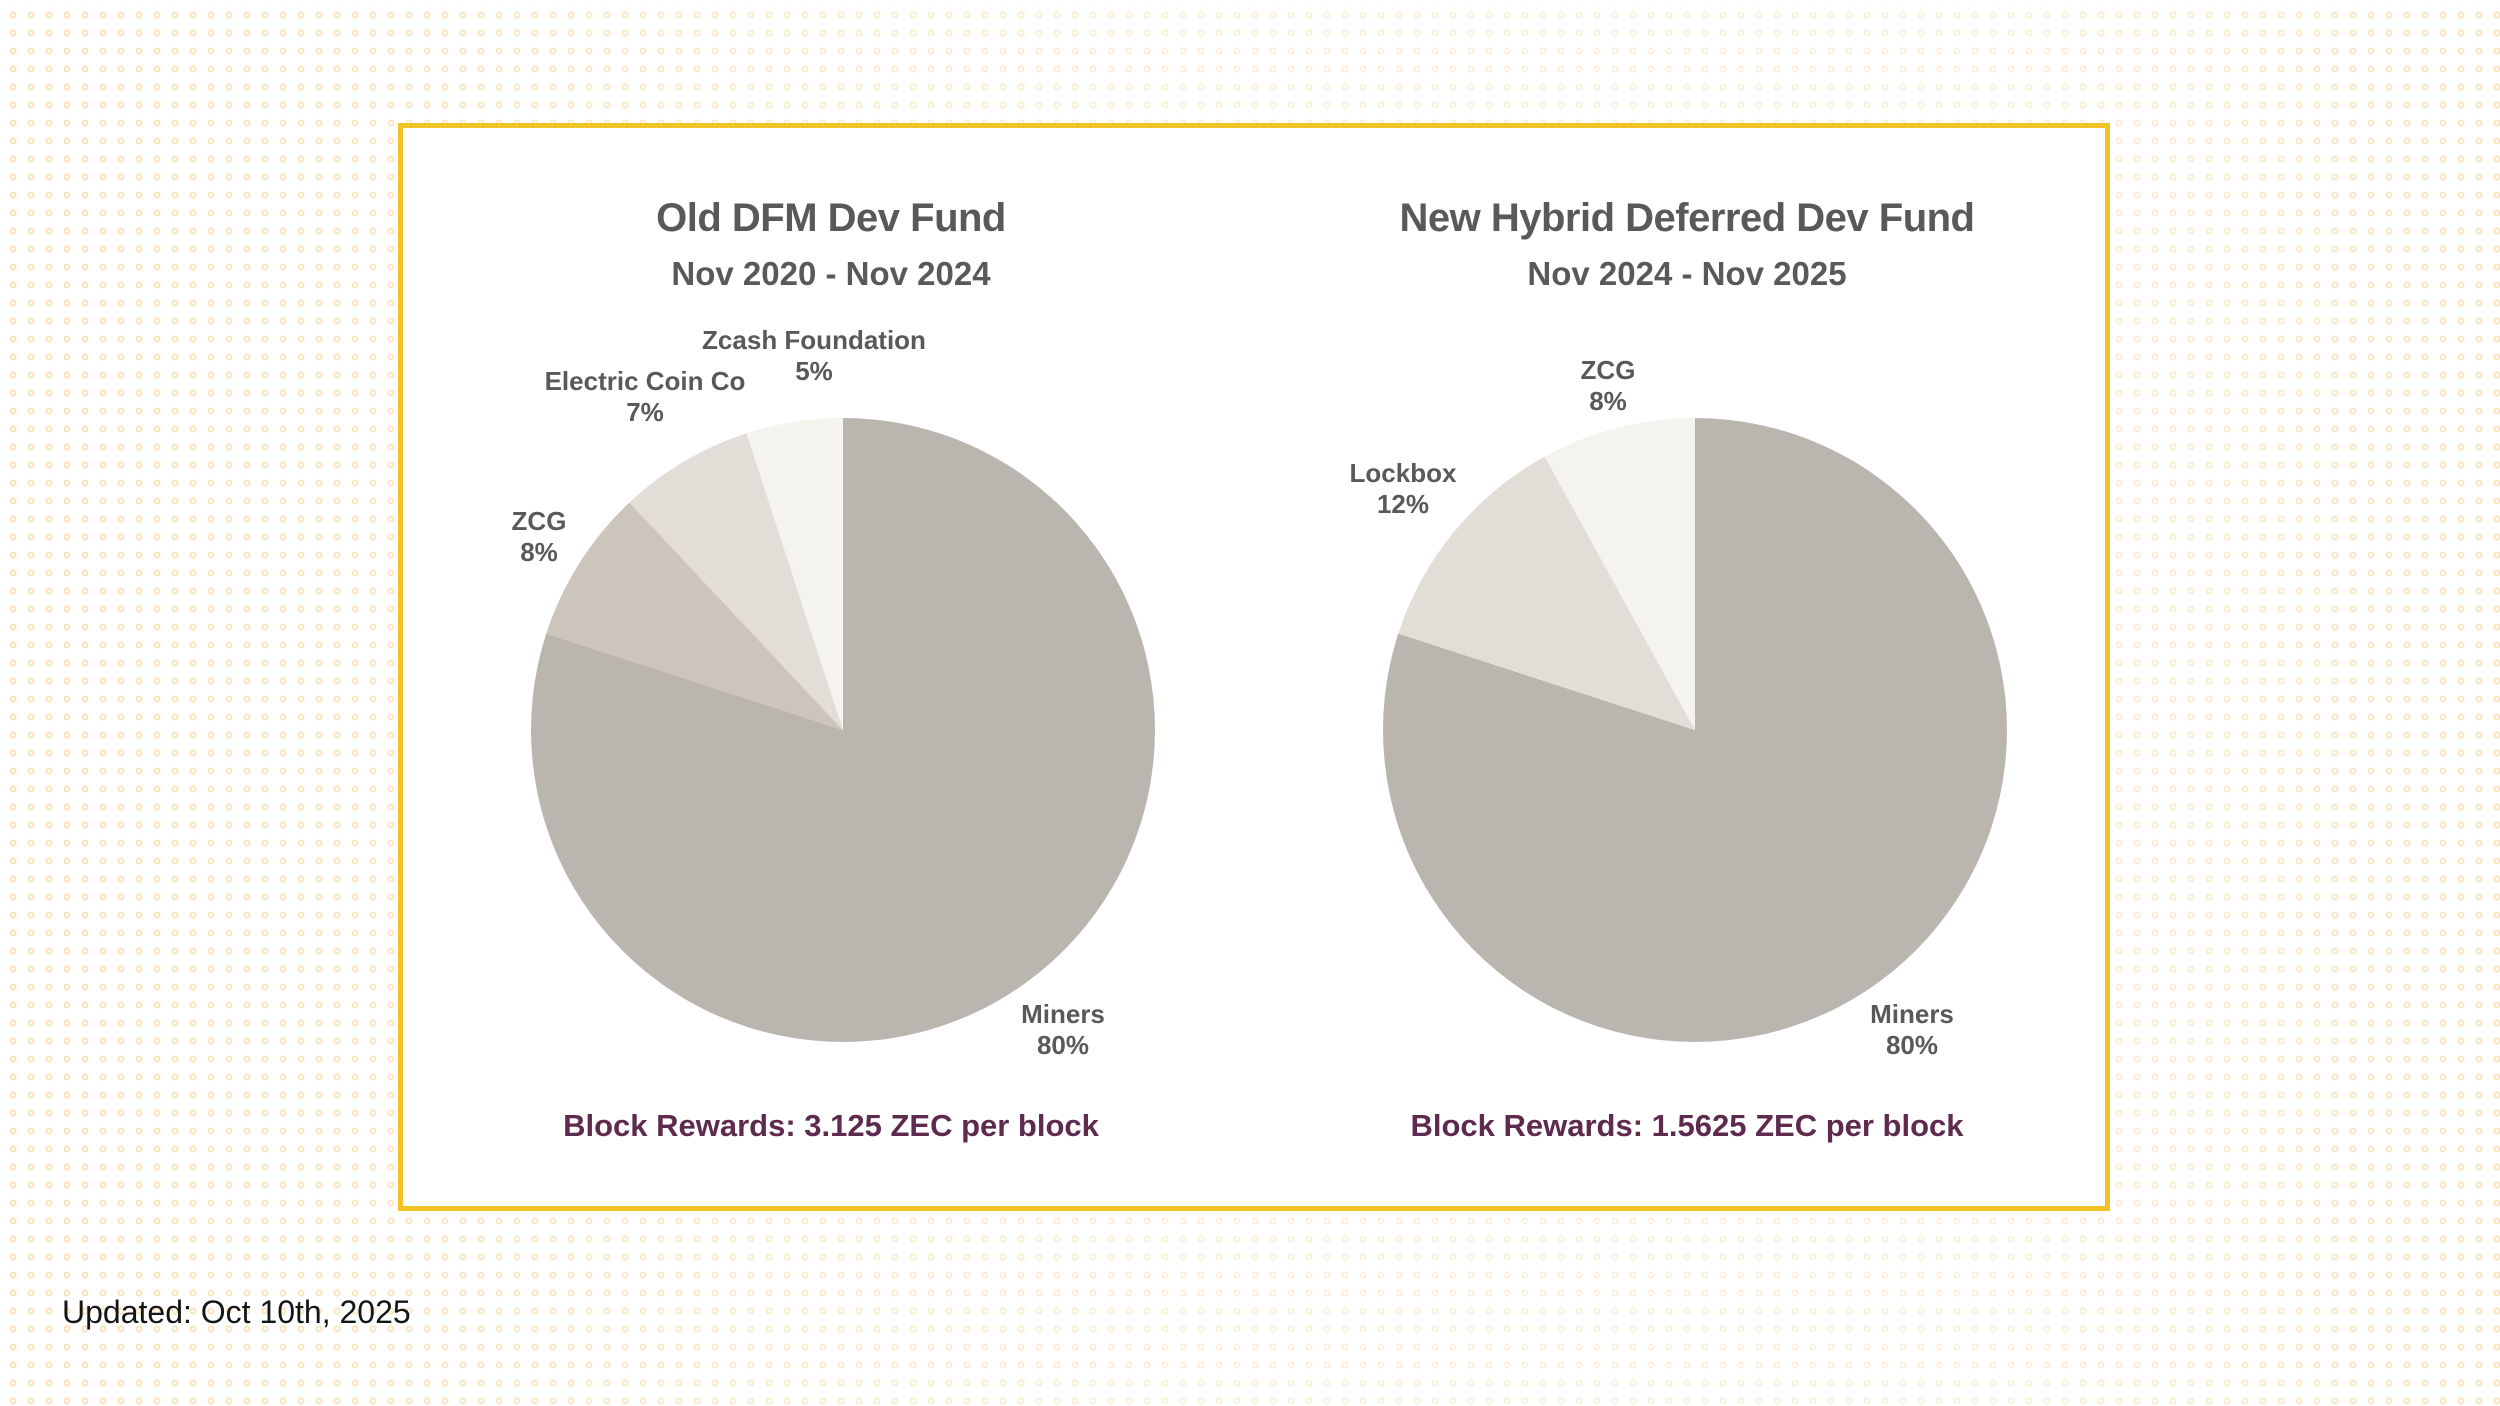 Image resolution: width=2500 pixels, height=1406 pixels. I want to click on label-miners-new: Miners 80%, so click(1912, 1030).